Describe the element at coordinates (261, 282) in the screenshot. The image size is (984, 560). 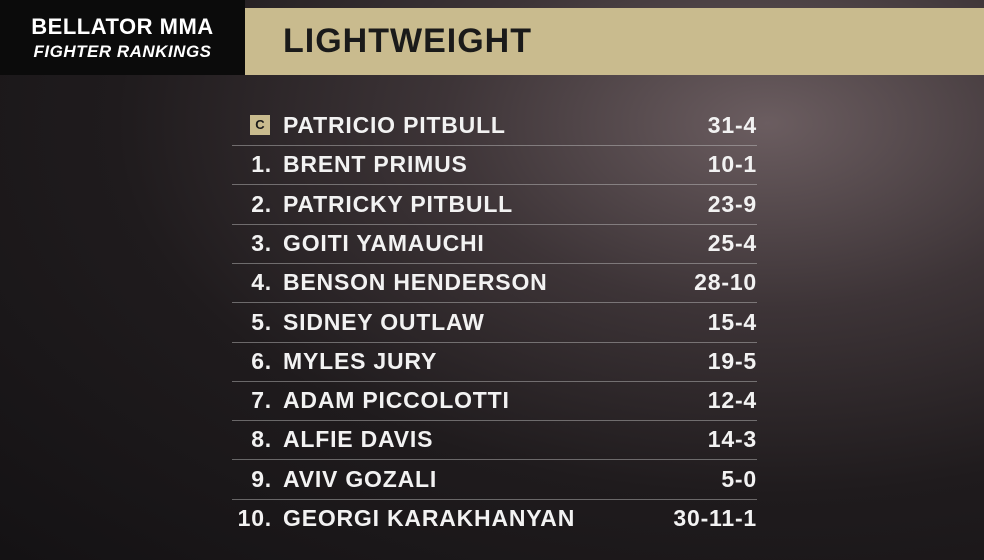
I see `rank: 4.` at that location.